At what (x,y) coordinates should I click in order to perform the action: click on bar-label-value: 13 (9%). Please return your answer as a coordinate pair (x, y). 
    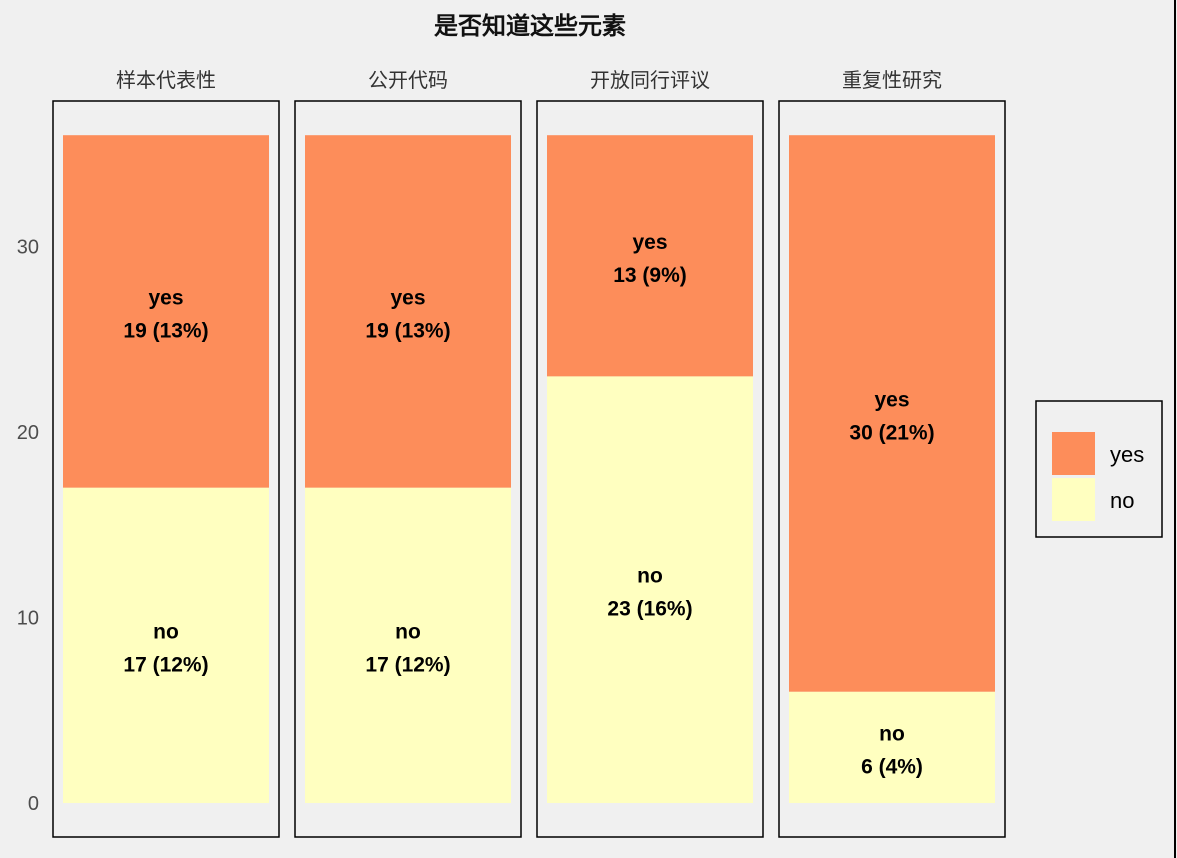
    Looking at the image, I should click on (650, 275).